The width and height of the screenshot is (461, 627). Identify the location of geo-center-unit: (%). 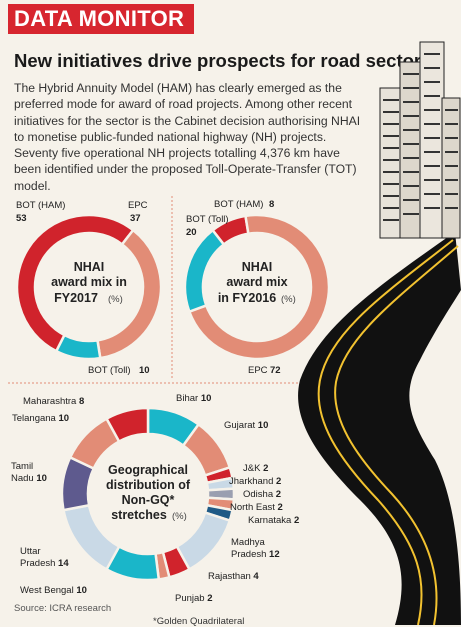
(179, 516).